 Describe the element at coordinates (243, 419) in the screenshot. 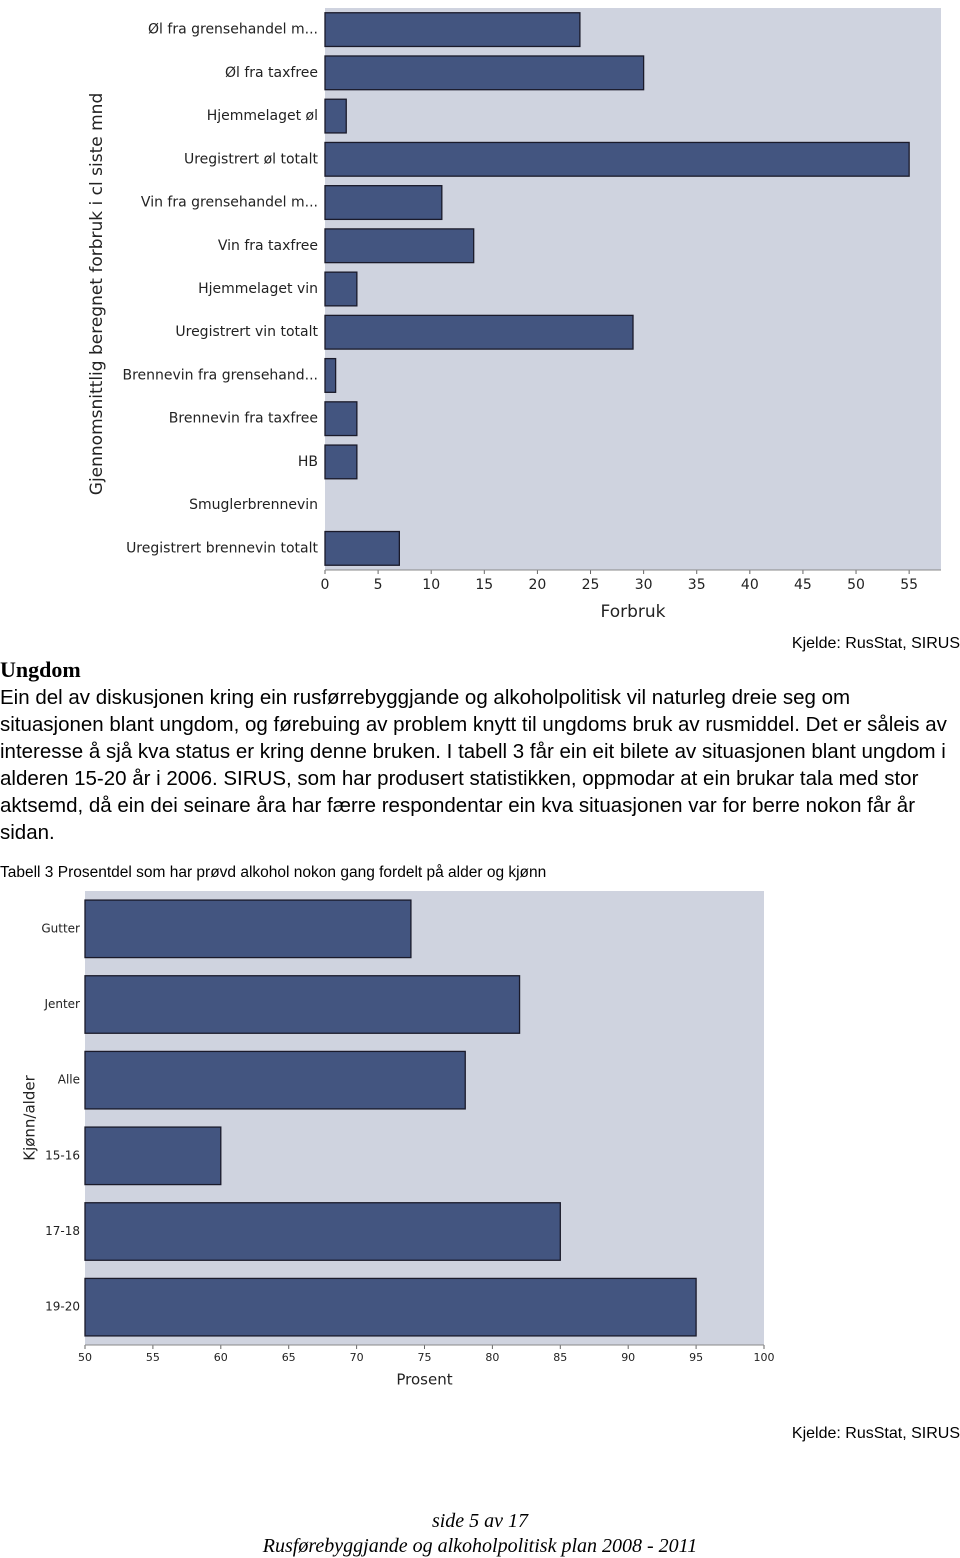

I see `y-tick-label: Brennevin fra taxfree` at that location.